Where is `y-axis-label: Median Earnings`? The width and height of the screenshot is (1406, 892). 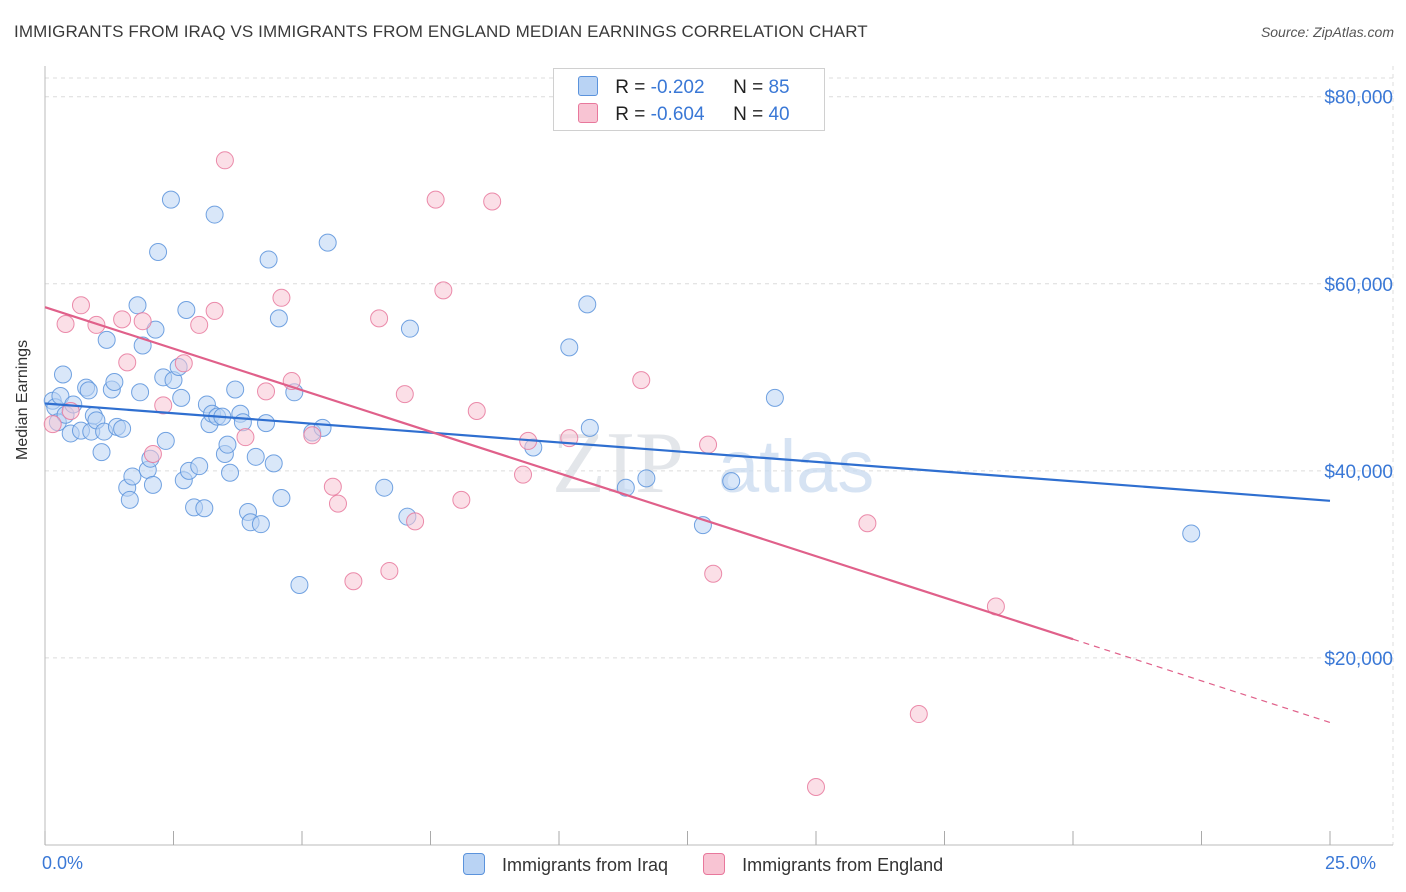
y-axis-label: Median Earnings is located at coordinates (22, 399).